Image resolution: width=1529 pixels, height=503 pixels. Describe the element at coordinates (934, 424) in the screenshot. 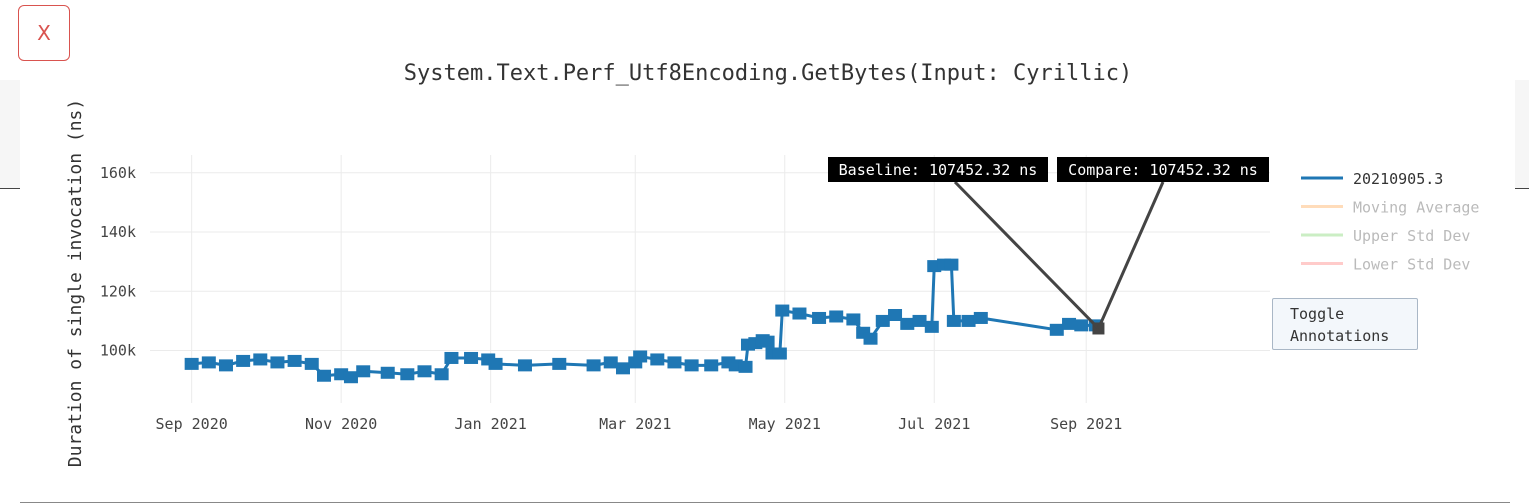

I see `x-tick-label: Jul 2021` at that location.